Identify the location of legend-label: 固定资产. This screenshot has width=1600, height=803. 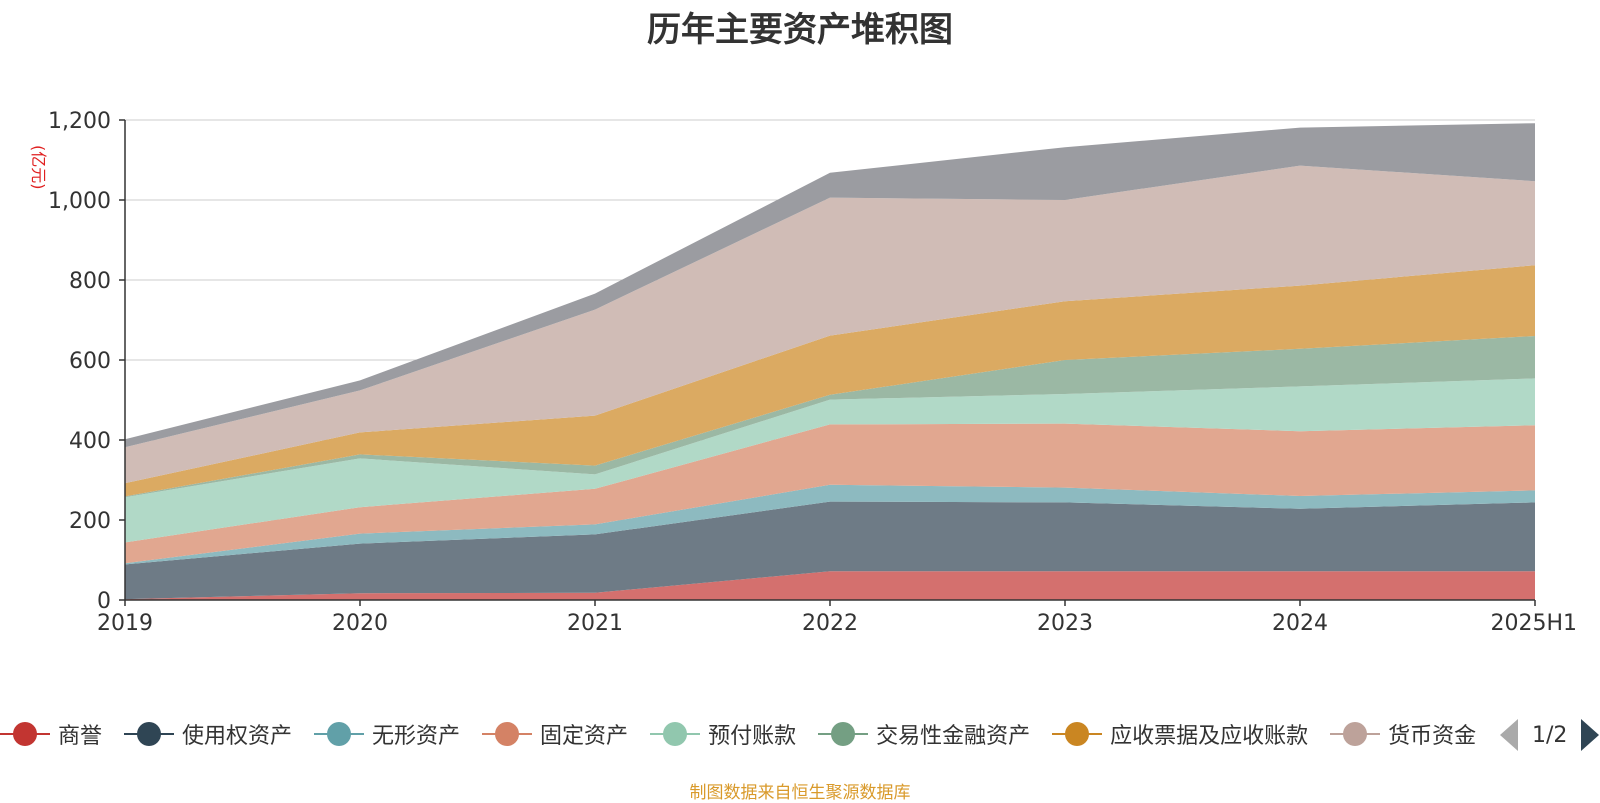
(584, 736).